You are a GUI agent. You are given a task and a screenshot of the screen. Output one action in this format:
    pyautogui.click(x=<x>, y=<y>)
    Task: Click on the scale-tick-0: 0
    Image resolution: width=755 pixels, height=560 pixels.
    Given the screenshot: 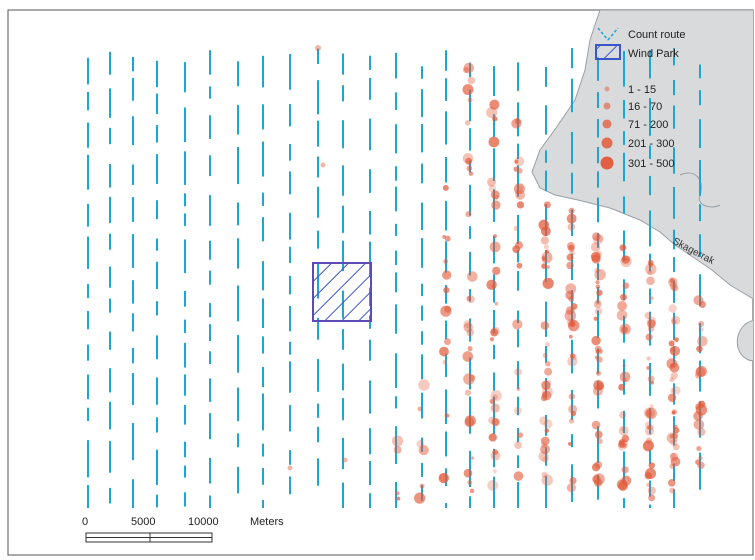 What is the action you would take?
    pyautogui.click(x=85, y=522)
    